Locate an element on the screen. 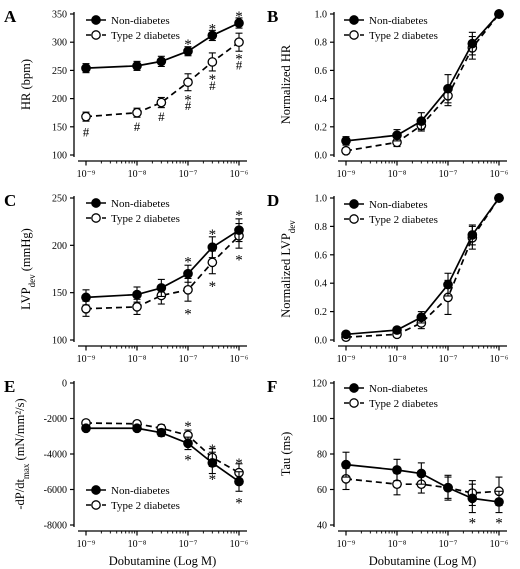  panel-letter: D is located at coordinates (273, 200).